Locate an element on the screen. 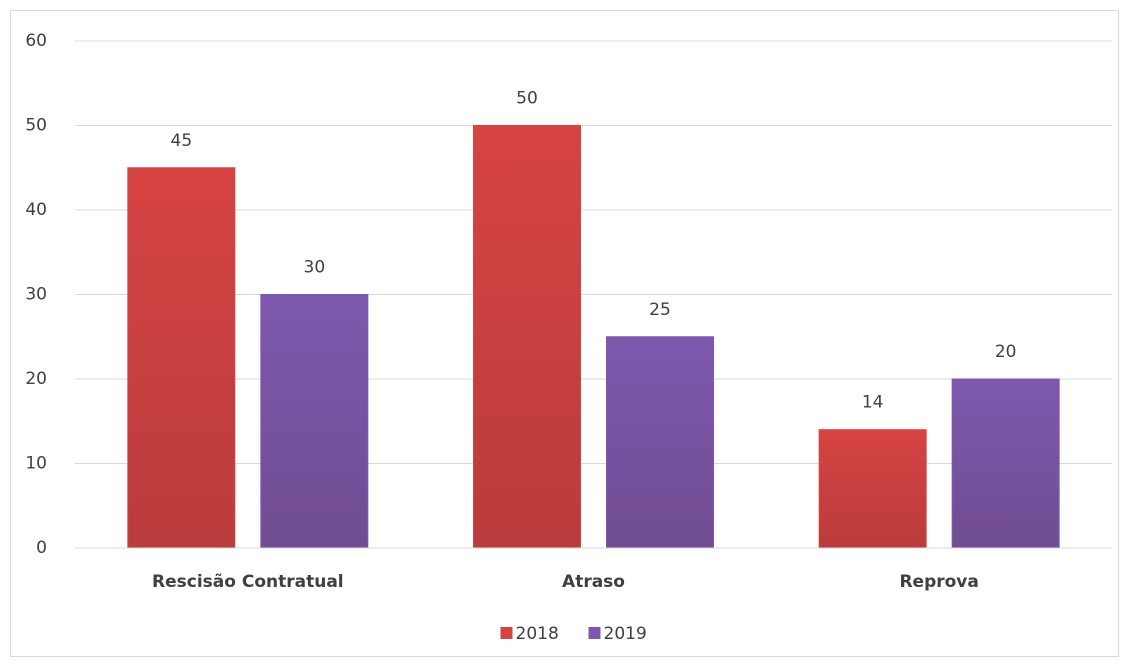  x-tick-label: Rescisão Contratual is located at coordinates (248, 582).